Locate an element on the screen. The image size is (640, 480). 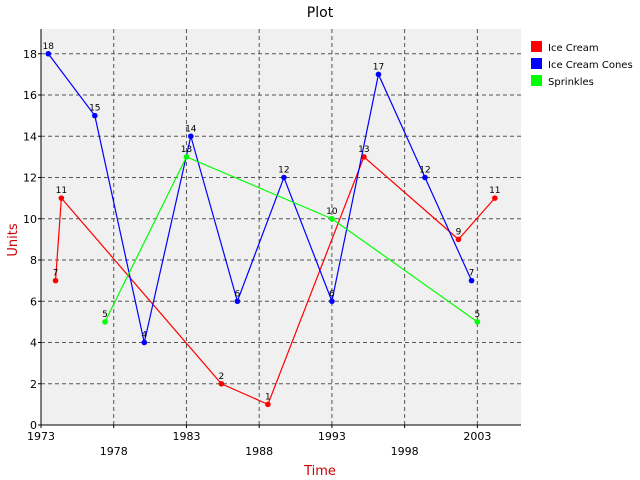
chart-title: Plot is located at coordinates (320, 13).